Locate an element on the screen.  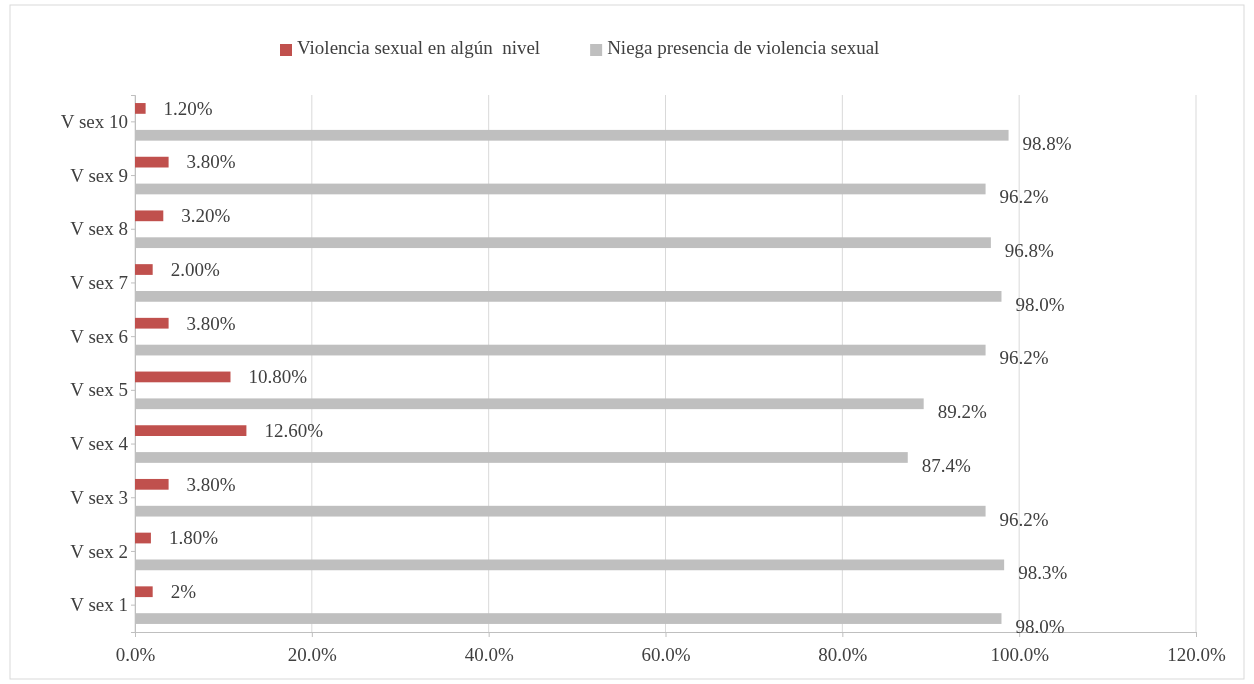
x-tick-label: 80.0% is located at coordinates (843, 654).